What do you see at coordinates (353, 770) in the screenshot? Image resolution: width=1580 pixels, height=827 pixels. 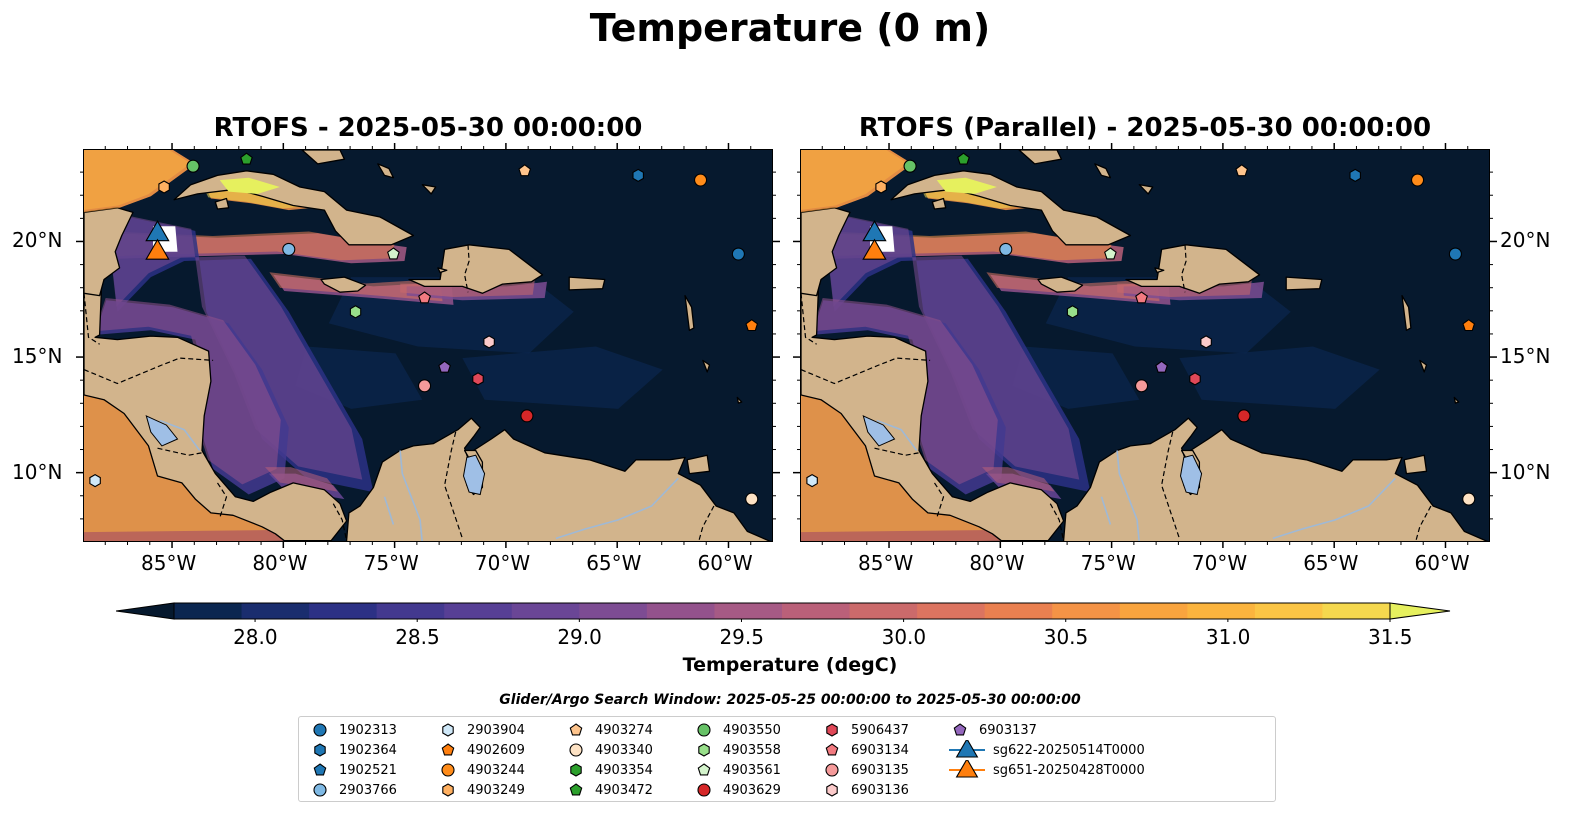 I see `legend-item: 1902521` at bounding box center [353, 770].